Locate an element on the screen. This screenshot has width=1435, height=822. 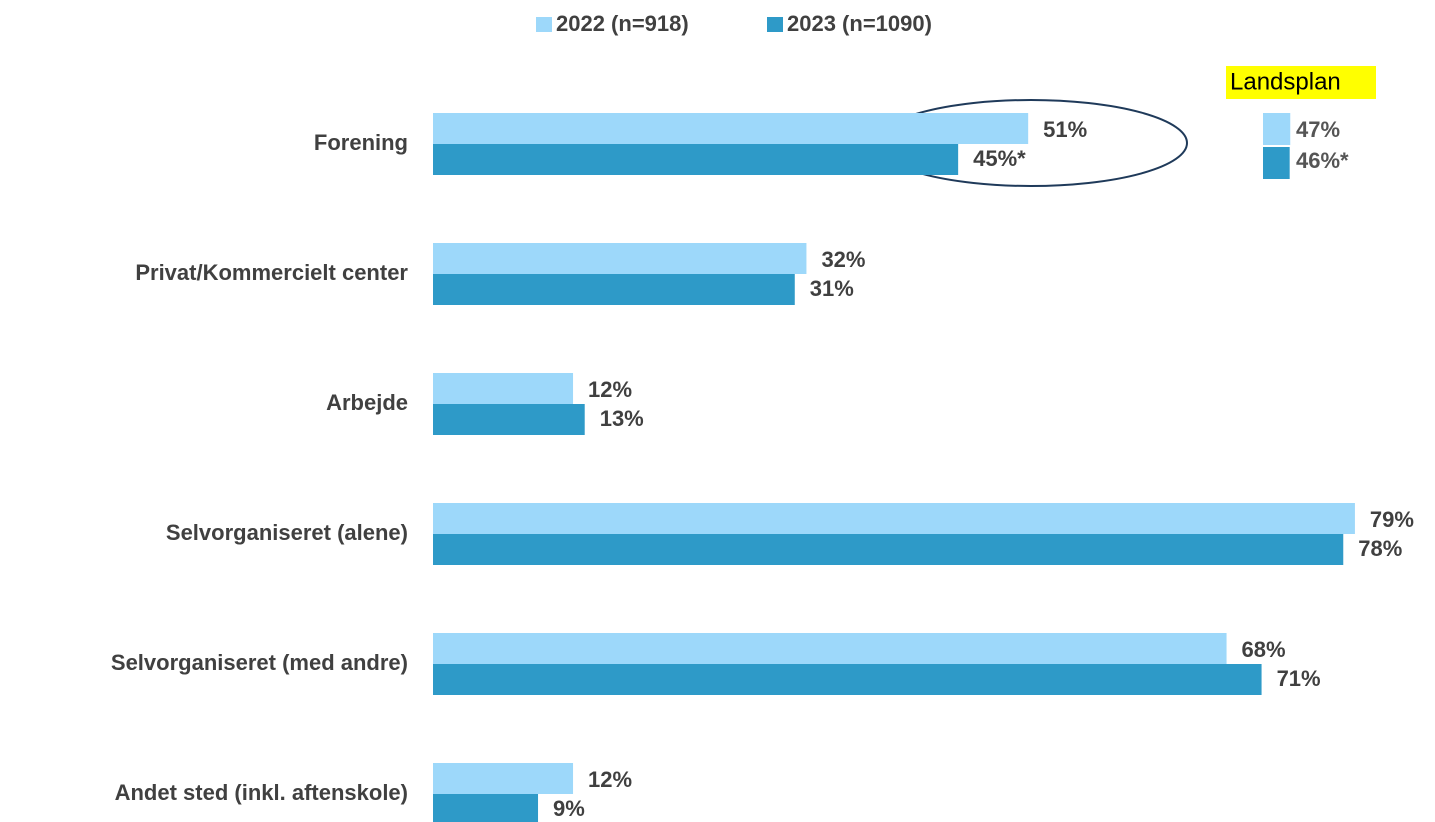
legend-label: 2023 (n=1090) is located at coordinates (859, 23).